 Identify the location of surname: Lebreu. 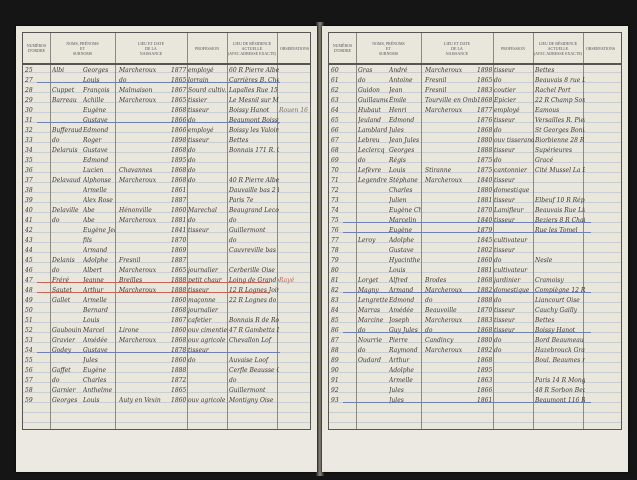
(369, 140).